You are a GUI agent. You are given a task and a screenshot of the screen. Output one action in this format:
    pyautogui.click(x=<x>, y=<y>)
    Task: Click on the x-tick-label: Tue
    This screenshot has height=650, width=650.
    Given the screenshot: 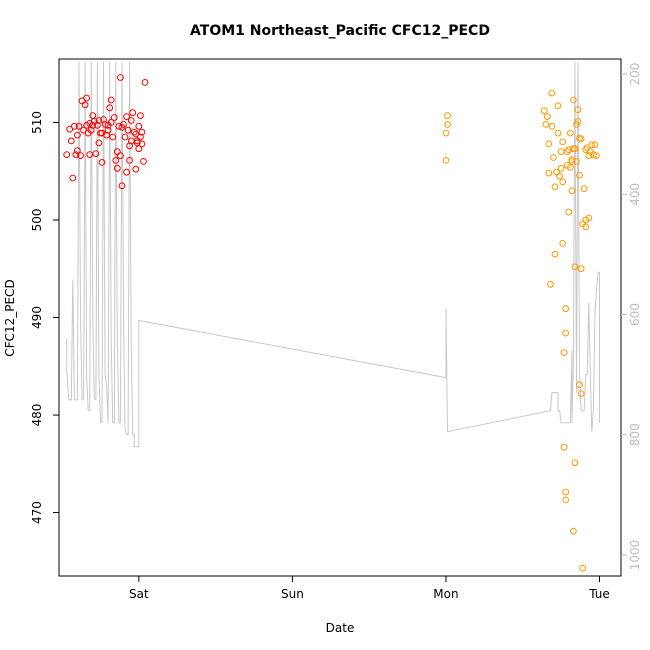 What is the action you would take?
    pyautogui.click(x=599, y=594)
    